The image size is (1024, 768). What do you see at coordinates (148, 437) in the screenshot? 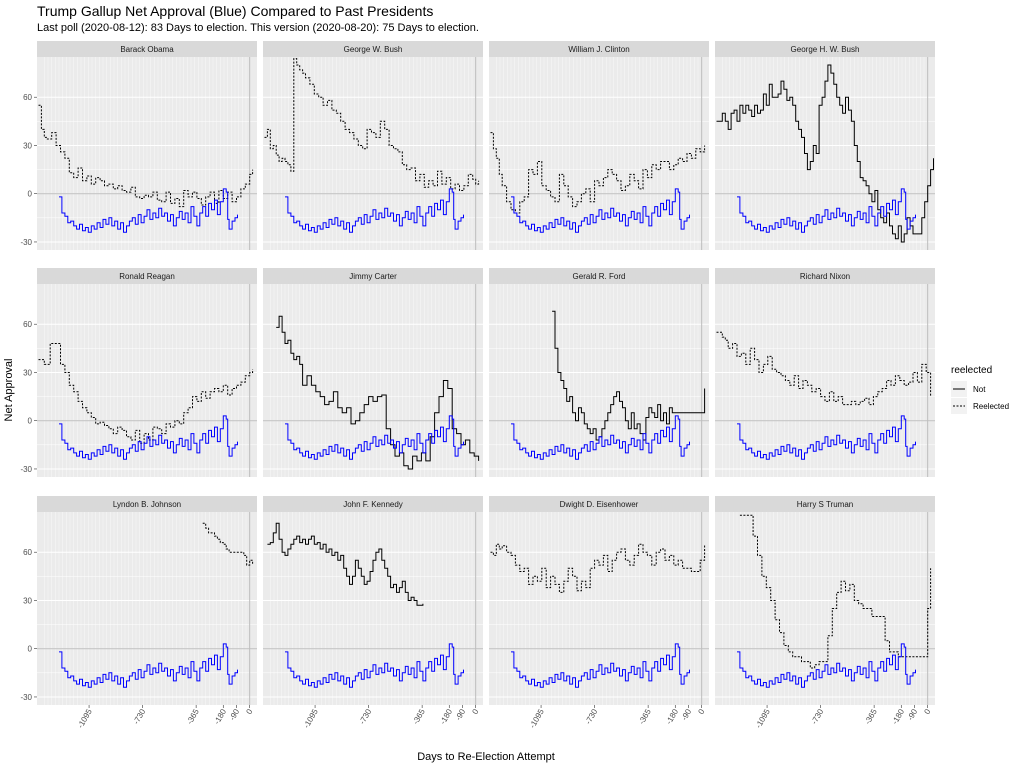
I see `series-trump-ronald-reagan` at bounding box center [148, 437].